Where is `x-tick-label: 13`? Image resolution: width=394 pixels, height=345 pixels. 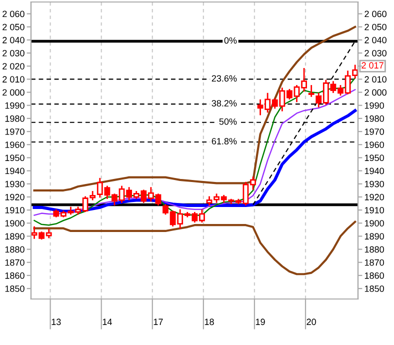
x-tick-label: 13 is located at coordinates (56, 322).